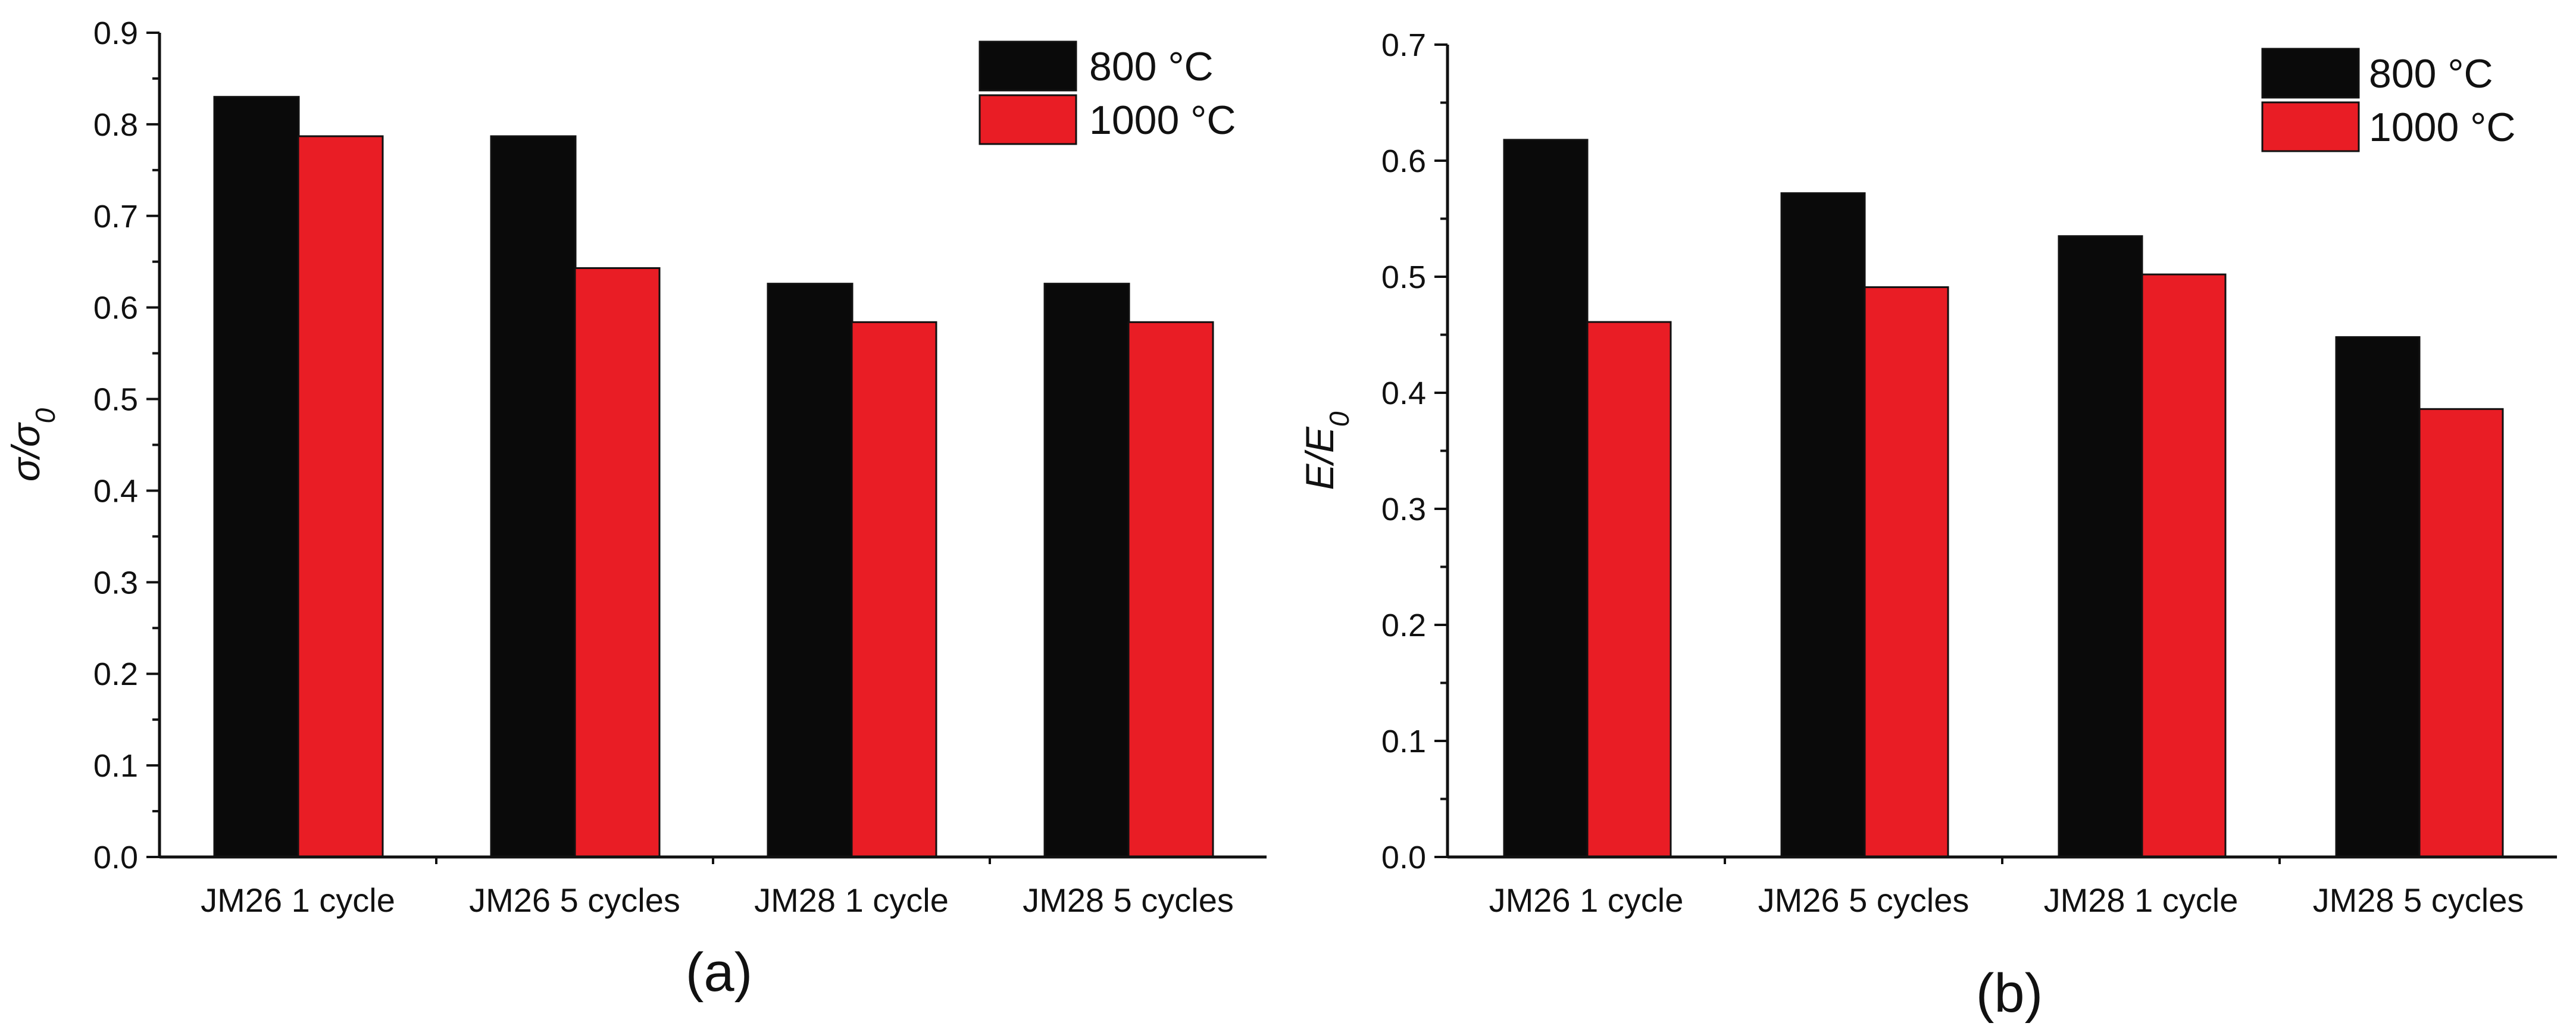 Image resolution: width=2576 pixels, height=1026 pixels. I want to click on bar-b-s1-c3, so click(2461, 633).